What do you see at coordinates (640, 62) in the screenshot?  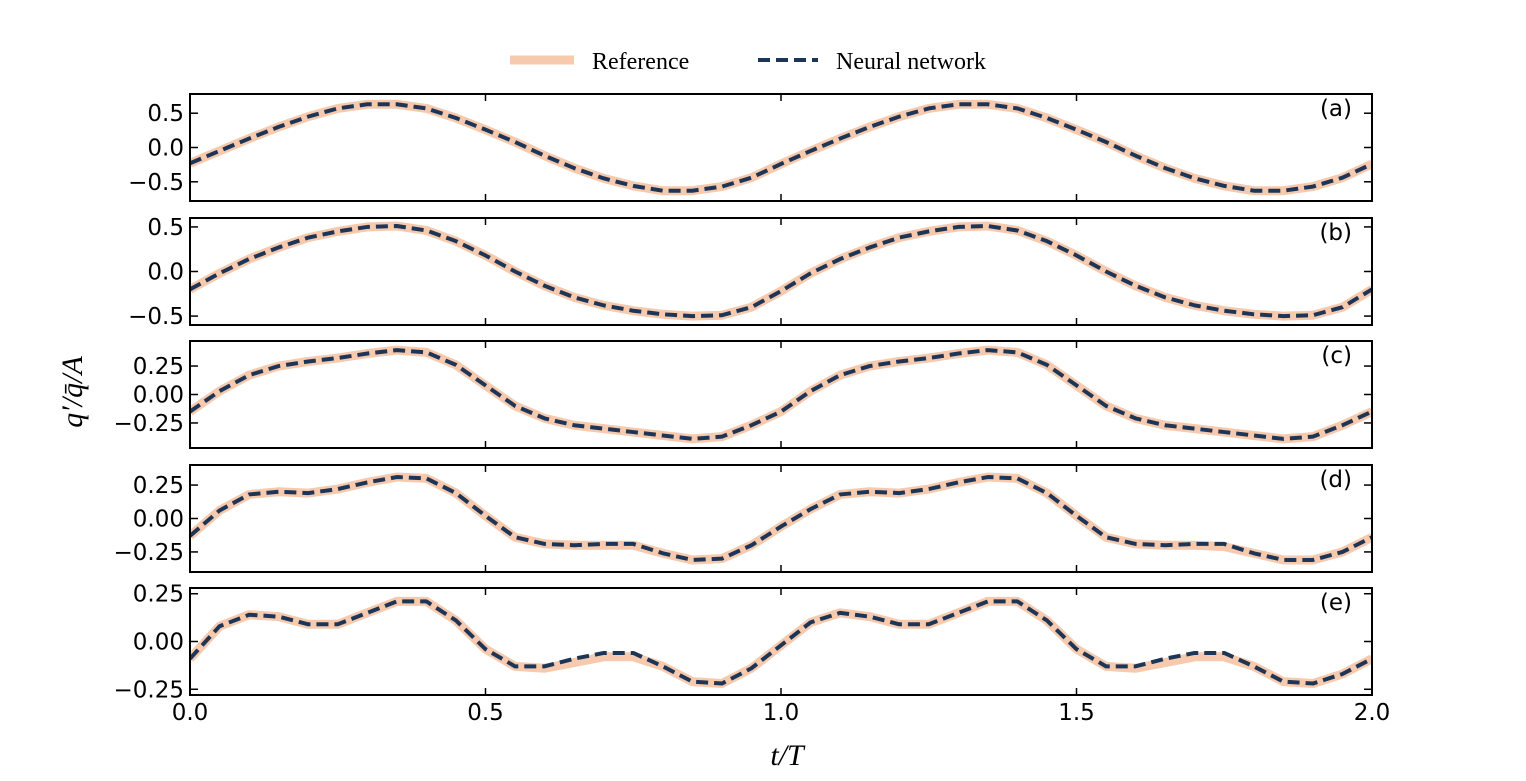 I see `legend-reference-label: Reference` at bounding box center [640, 62].